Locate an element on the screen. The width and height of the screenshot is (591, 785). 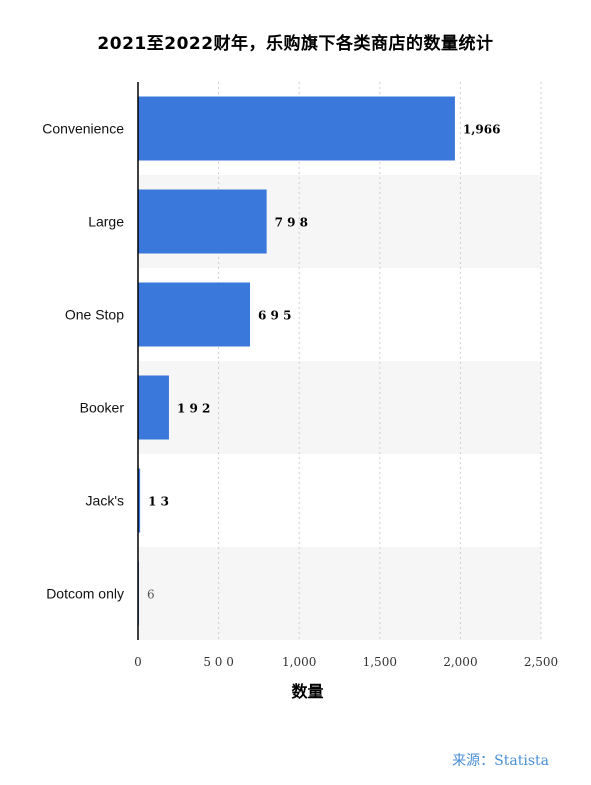
x-tick-label: 2,000 is located at coordinates (460, 662).